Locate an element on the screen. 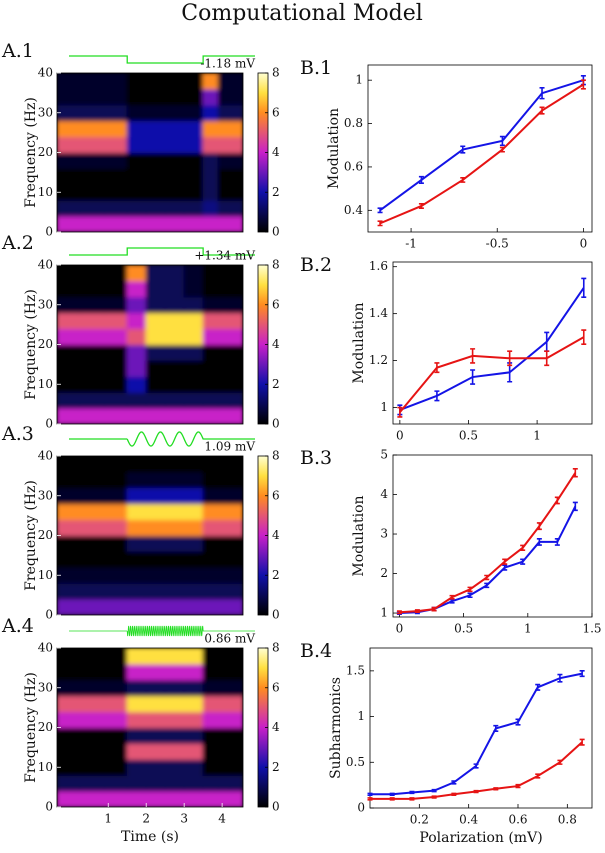 The width and height of the screenshot is (605, 853). plot-frame is located at coordinates (481, 728).